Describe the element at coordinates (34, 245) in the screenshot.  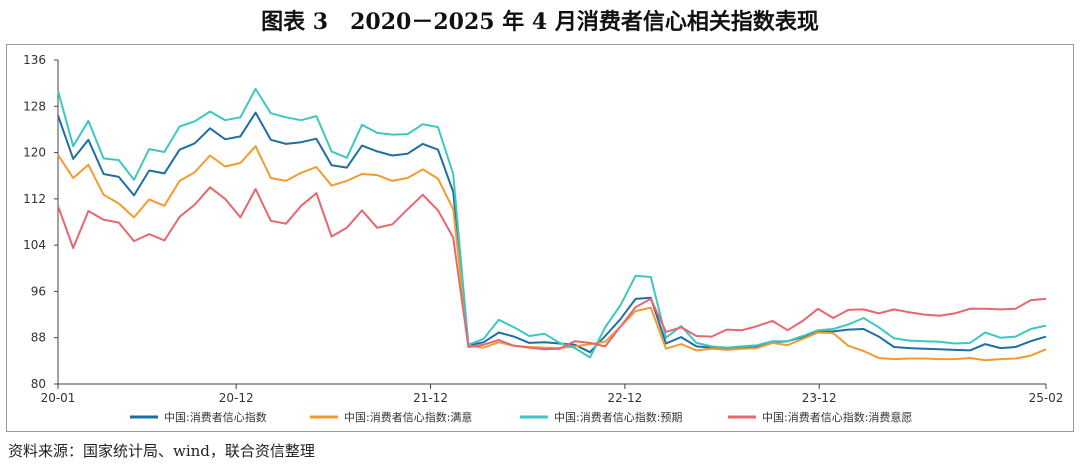
I see `y-tick-label: 104` at that location.